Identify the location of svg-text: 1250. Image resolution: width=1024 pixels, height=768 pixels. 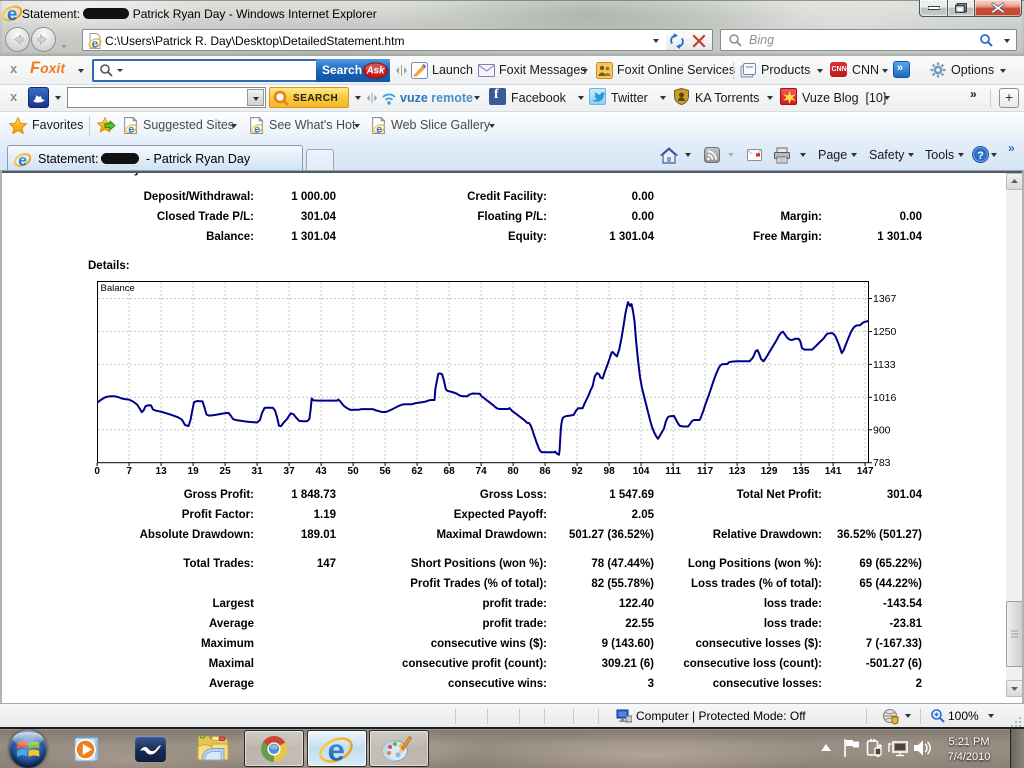
(885, 332).